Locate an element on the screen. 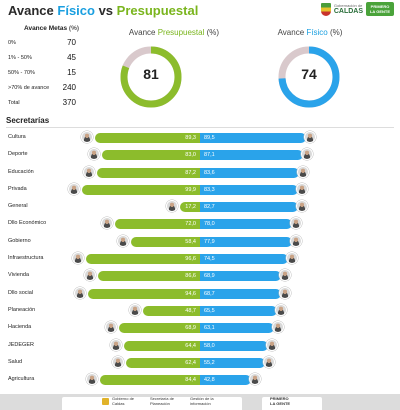  presupuestal-value-label: 72,0 is located at coordinates (190, 224).